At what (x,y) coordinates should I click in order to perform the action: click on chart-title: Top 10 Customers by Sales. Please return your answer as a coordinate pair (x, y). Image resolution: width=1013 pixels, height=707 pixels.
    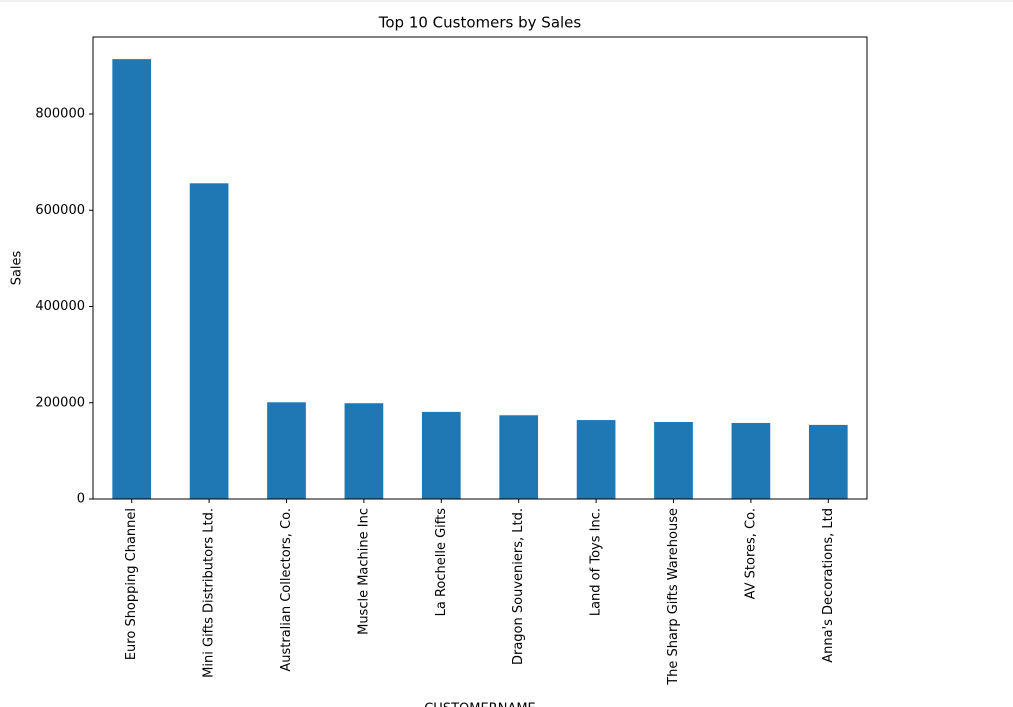
    Looking at the image, I should click on (480, 23).